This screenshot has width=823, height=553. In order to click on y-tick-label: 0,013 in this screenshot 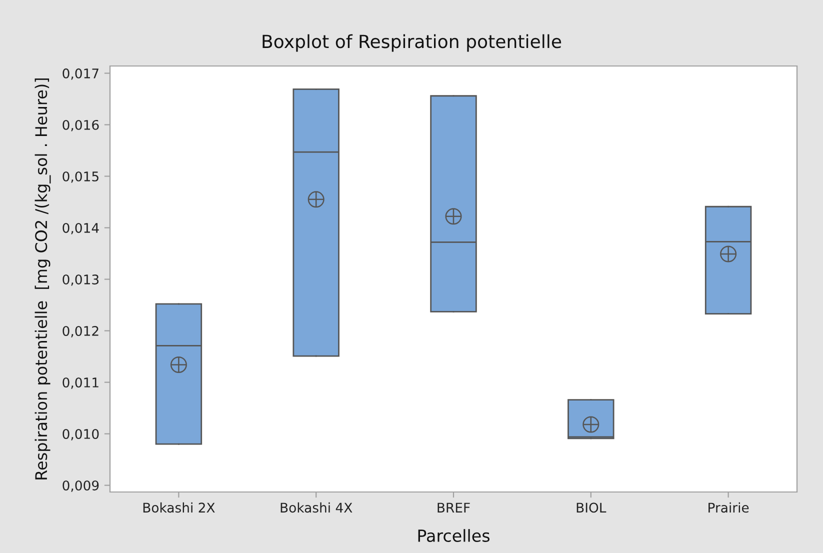, I will do `click(80, 280)`.